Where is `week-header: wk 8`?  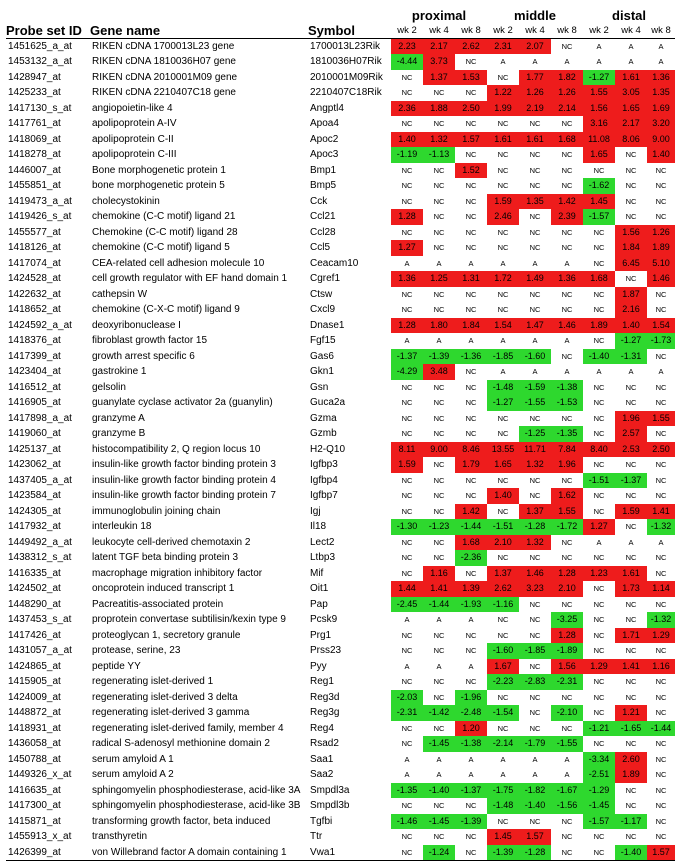 week-header: wk 8 is located at coordinates (471, 31).